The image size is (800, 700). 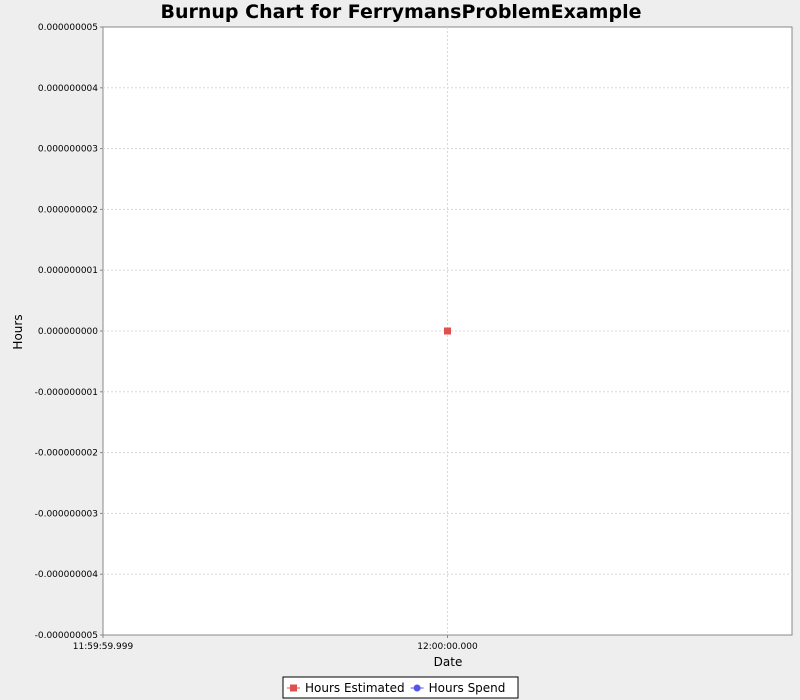 I want to click on y-tick-label: 0.000000000, so click(x=68, y=332).